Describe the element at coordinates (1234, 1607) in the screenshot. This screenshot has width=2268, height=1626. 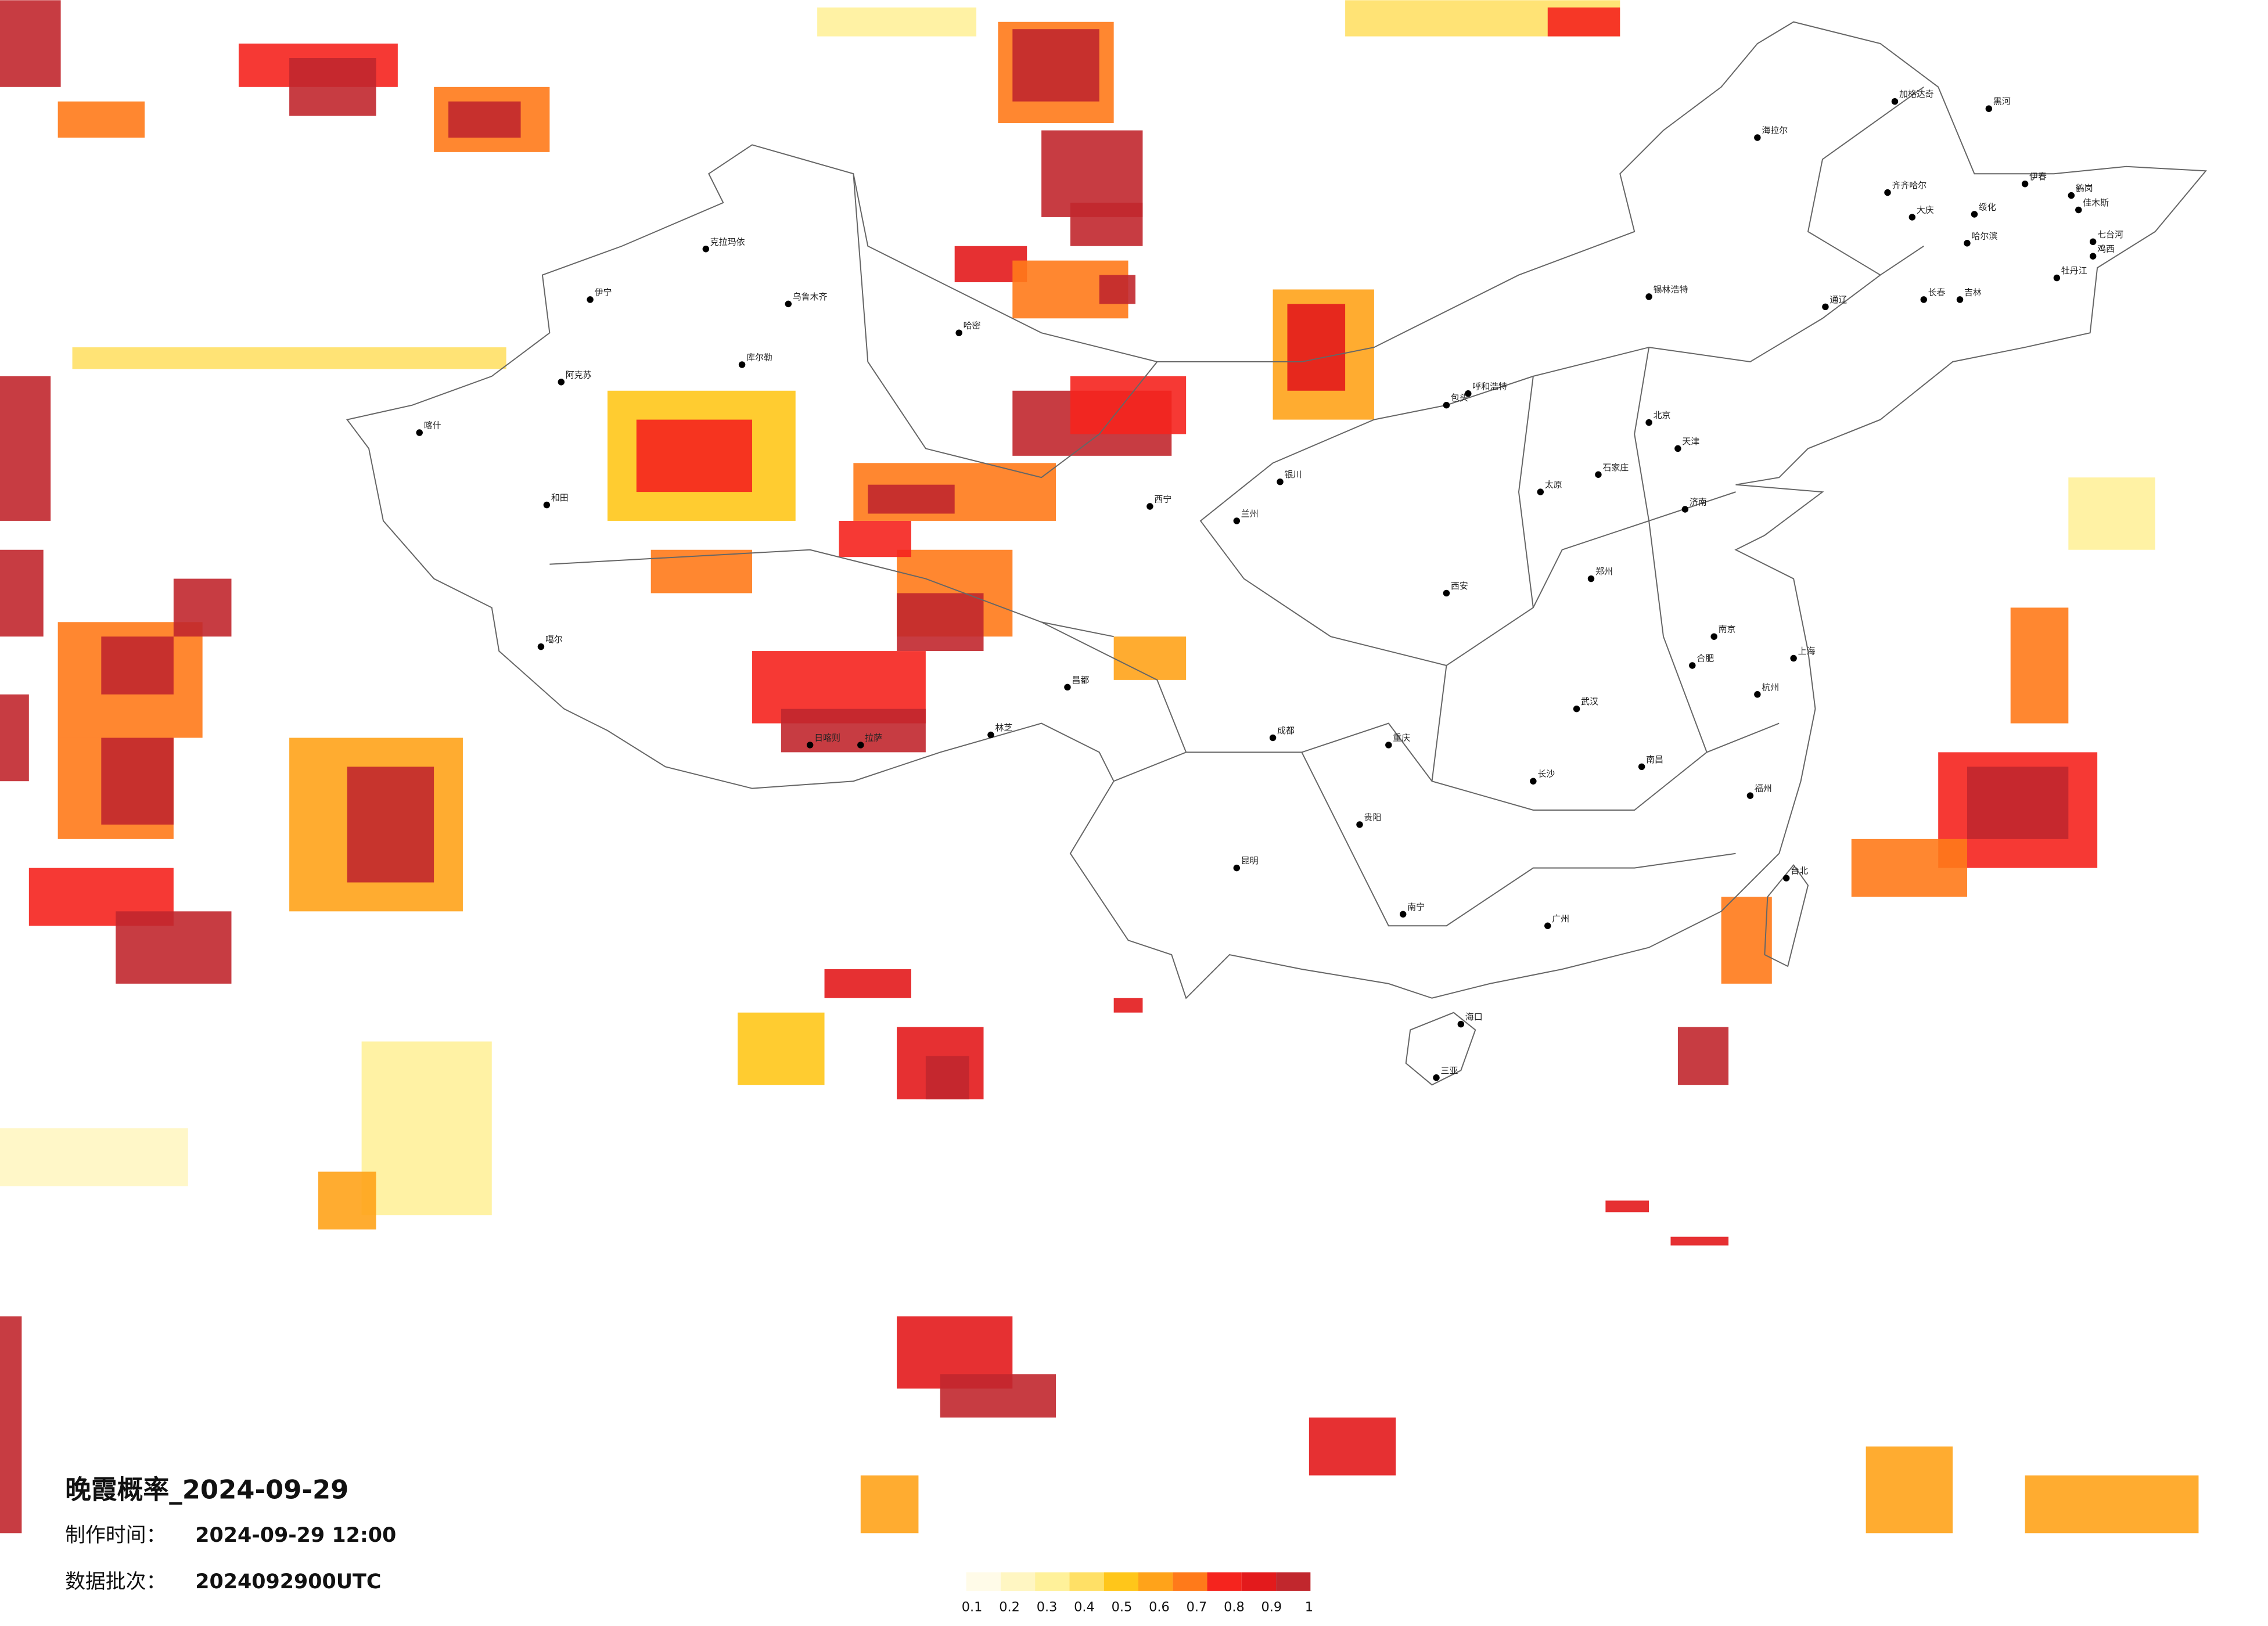
I see `colorbar-tick-label: 0.8` at that location.